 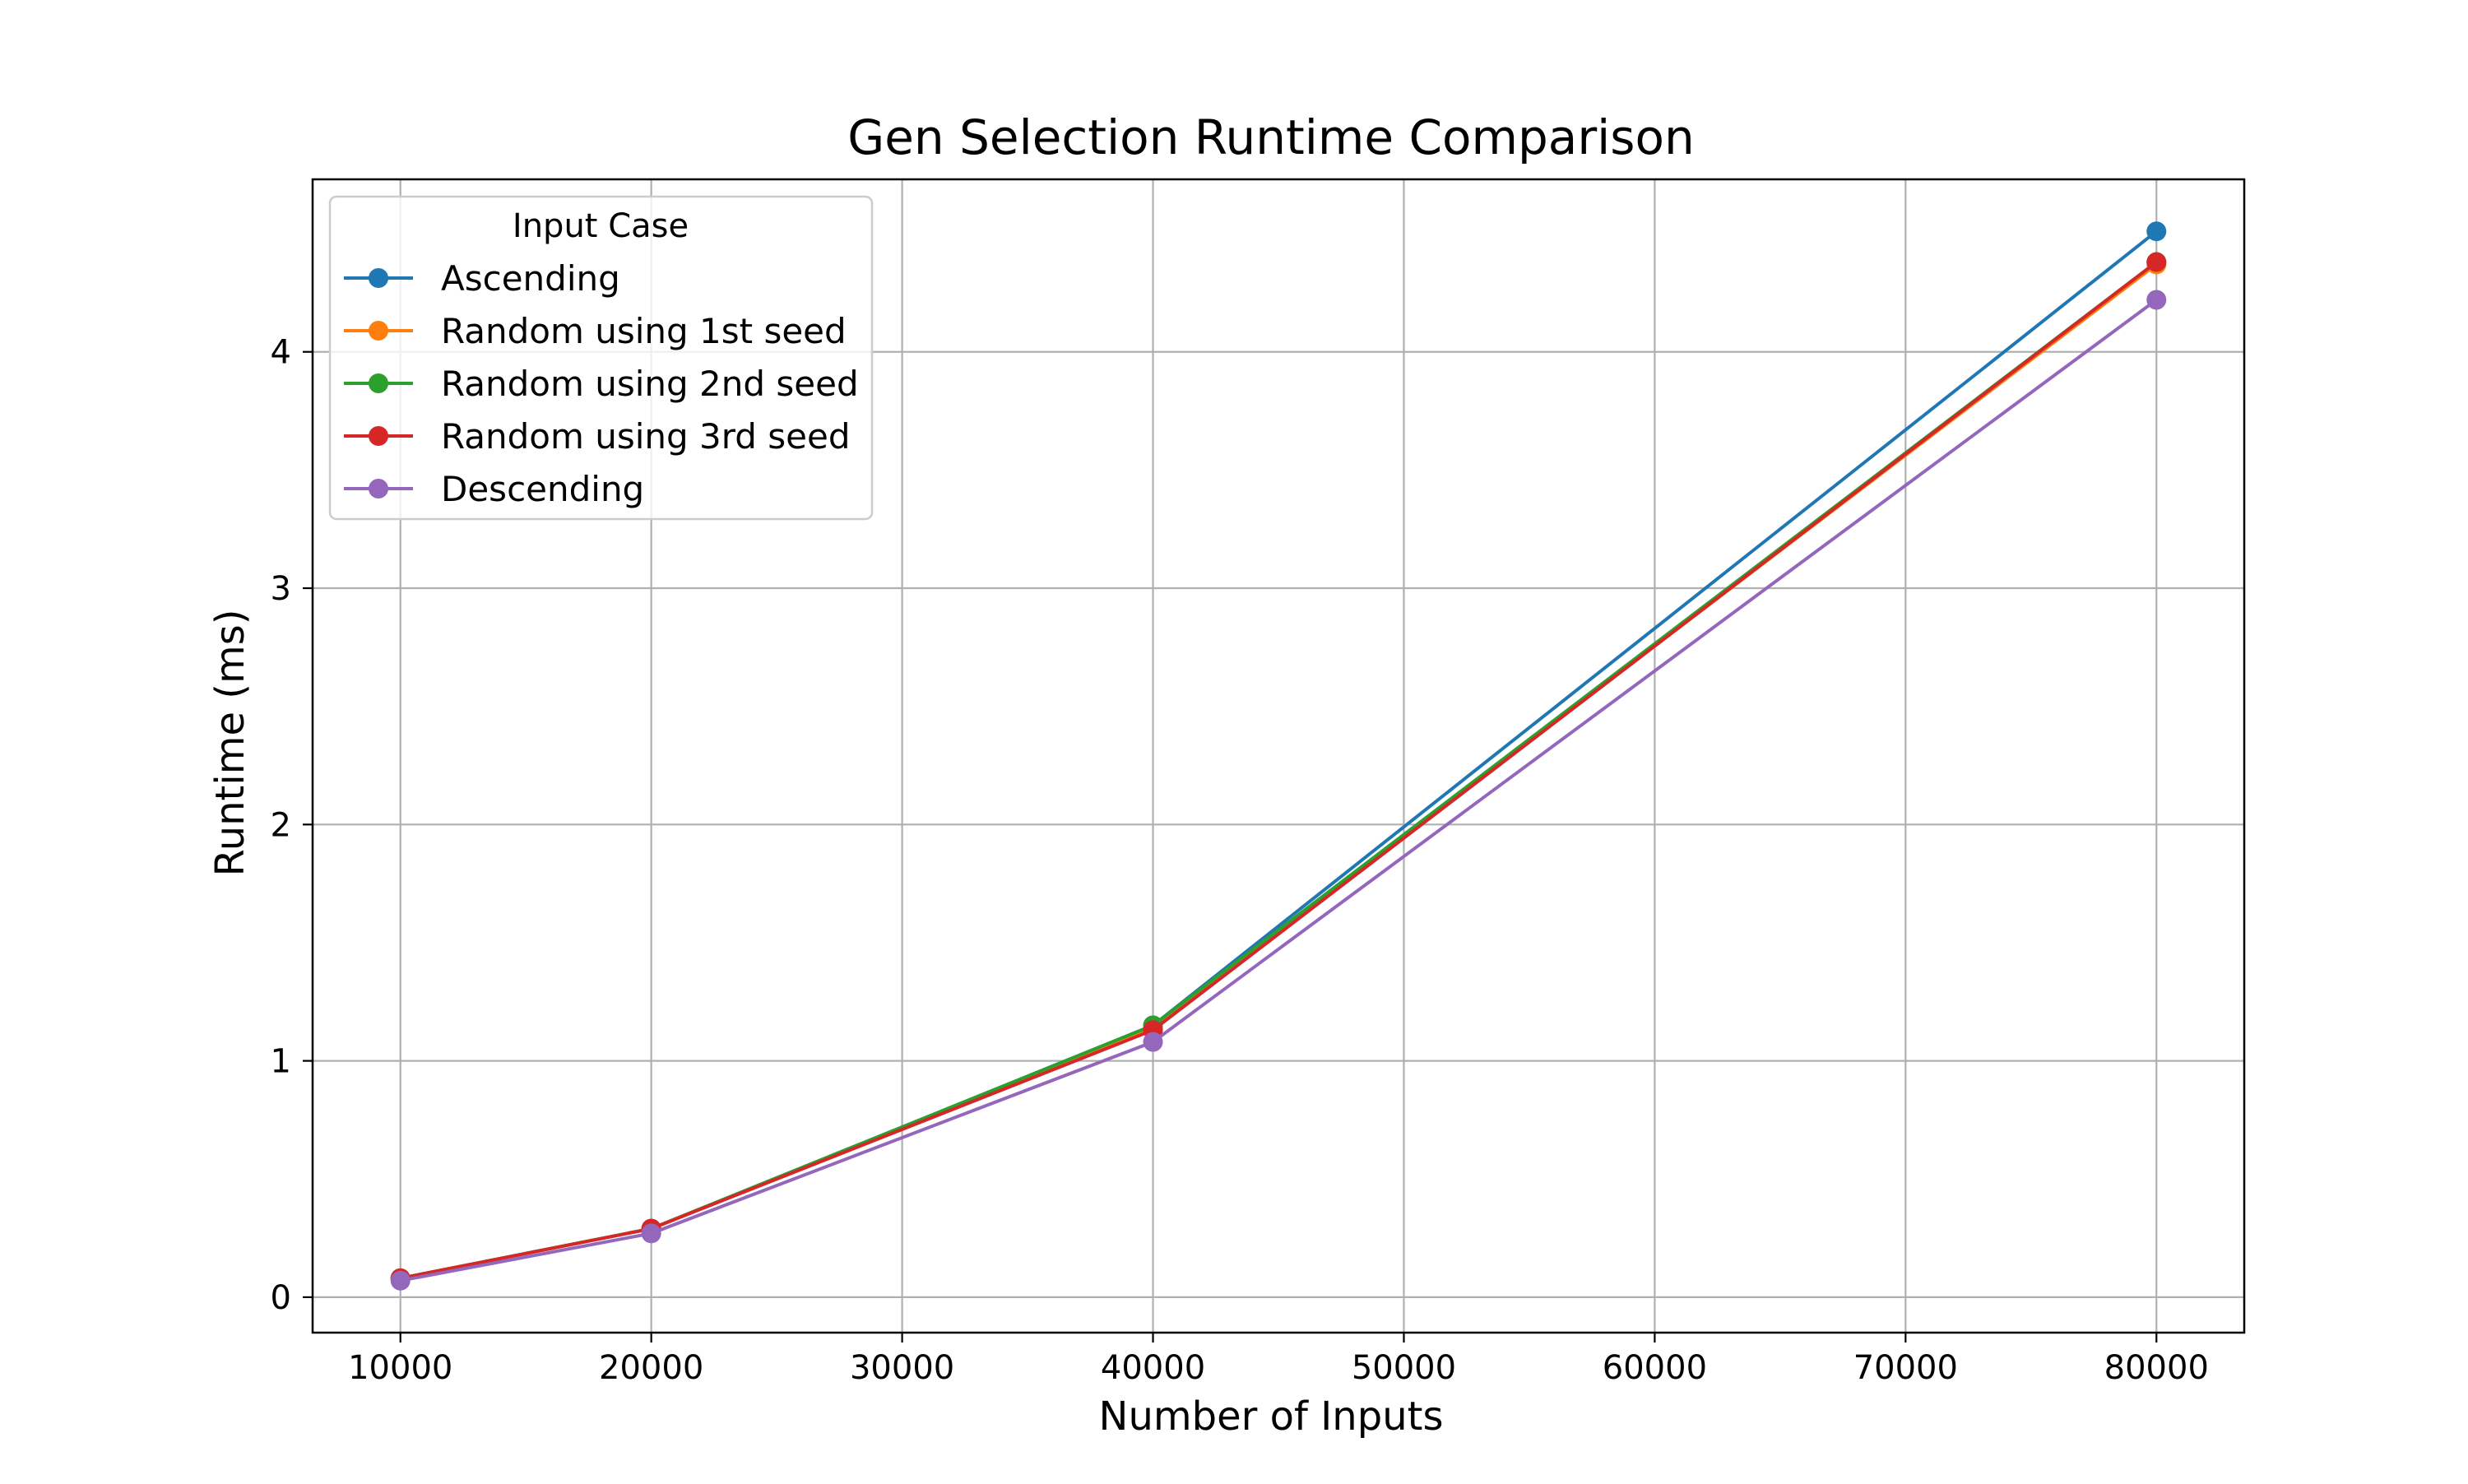 What do you see at coordinates (651, 1368) in the screenshot?
I see `x-tick-label: 20000` at bounding box center [651, 1368].